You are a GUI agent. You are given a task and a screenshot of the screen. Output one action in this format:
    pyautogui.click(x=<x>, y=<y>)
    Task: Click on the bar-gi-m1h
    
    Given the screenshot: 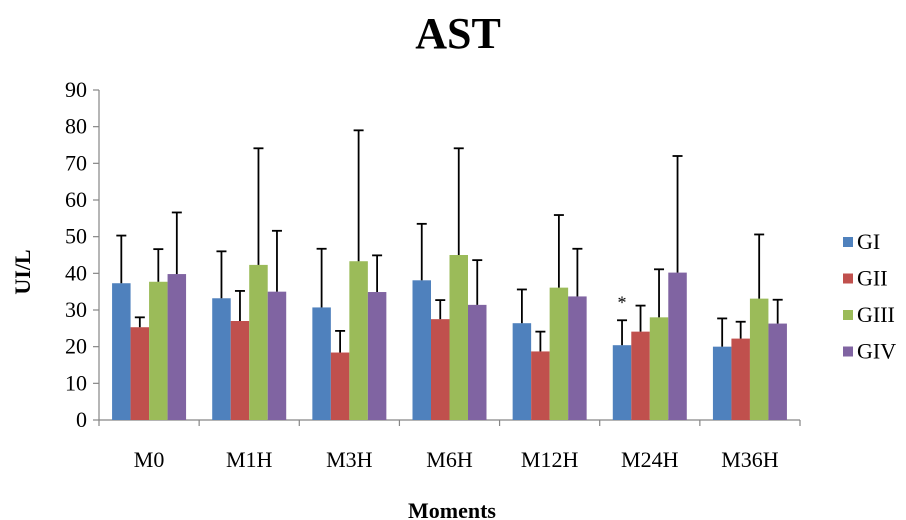 What is the action you would take?
    pyautogui.click(x=221, y=359)
    